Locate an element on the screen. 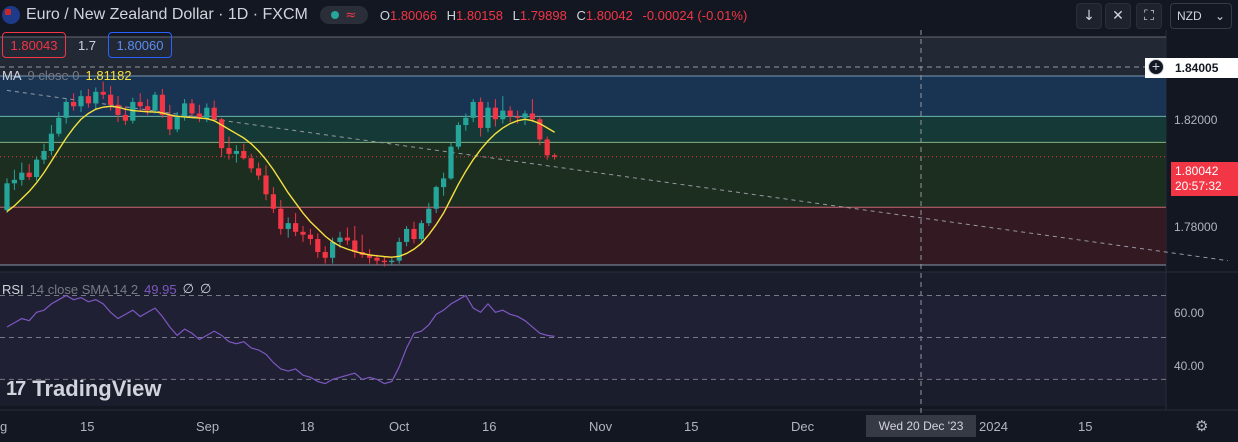  time-tick: 15 is located at coordinates (1085, 426).